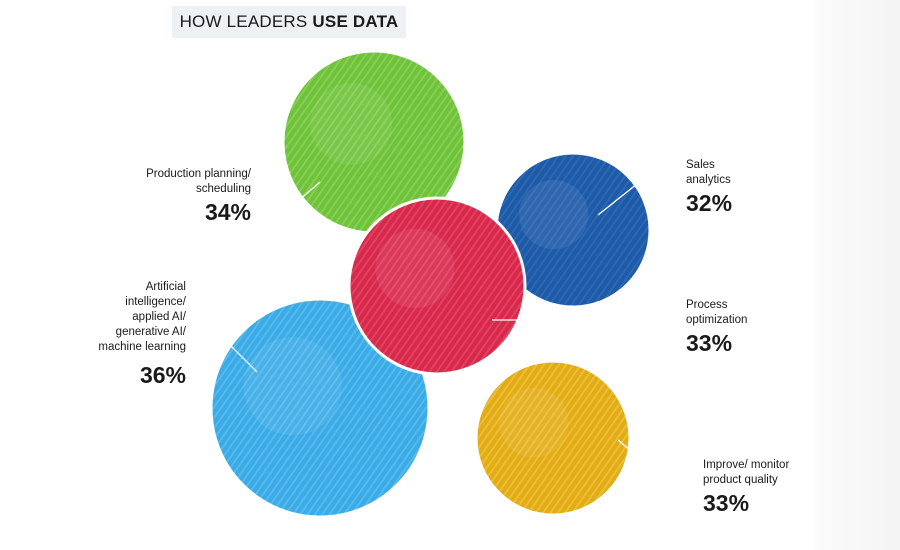  Describe the element at coordinates (554, 214) in the screenshot. I see `bubble-sales-analytics-highlight` at that location.